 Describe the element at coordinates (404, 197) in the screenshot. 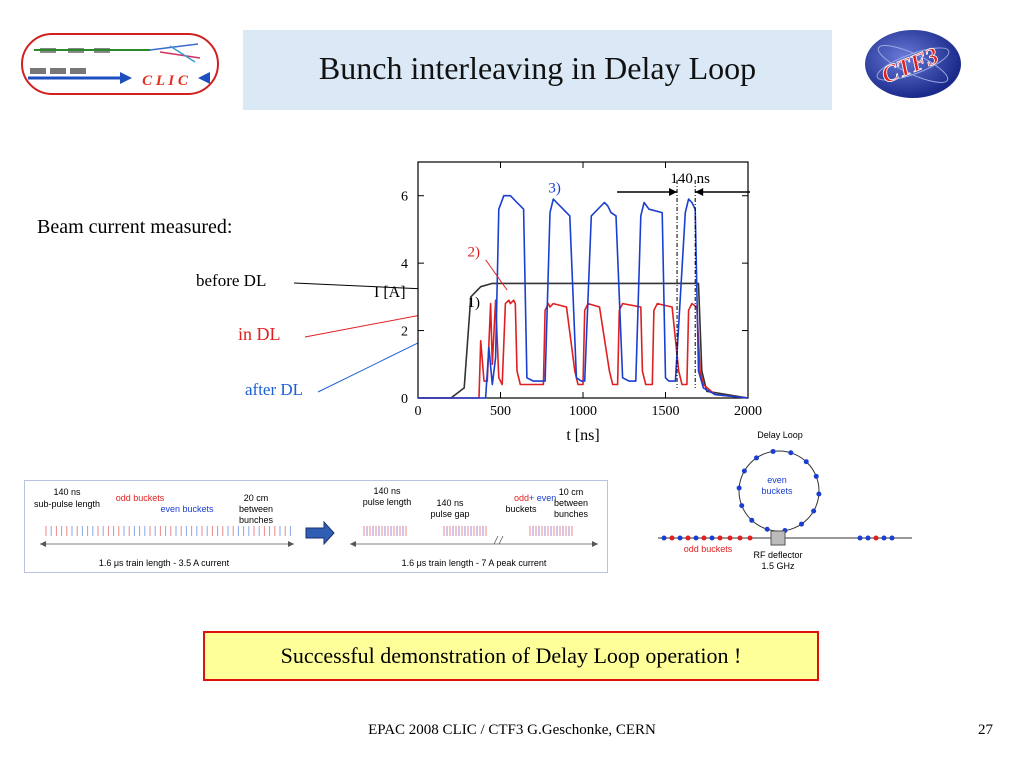

I see `y-tick-label: 6` at that location.